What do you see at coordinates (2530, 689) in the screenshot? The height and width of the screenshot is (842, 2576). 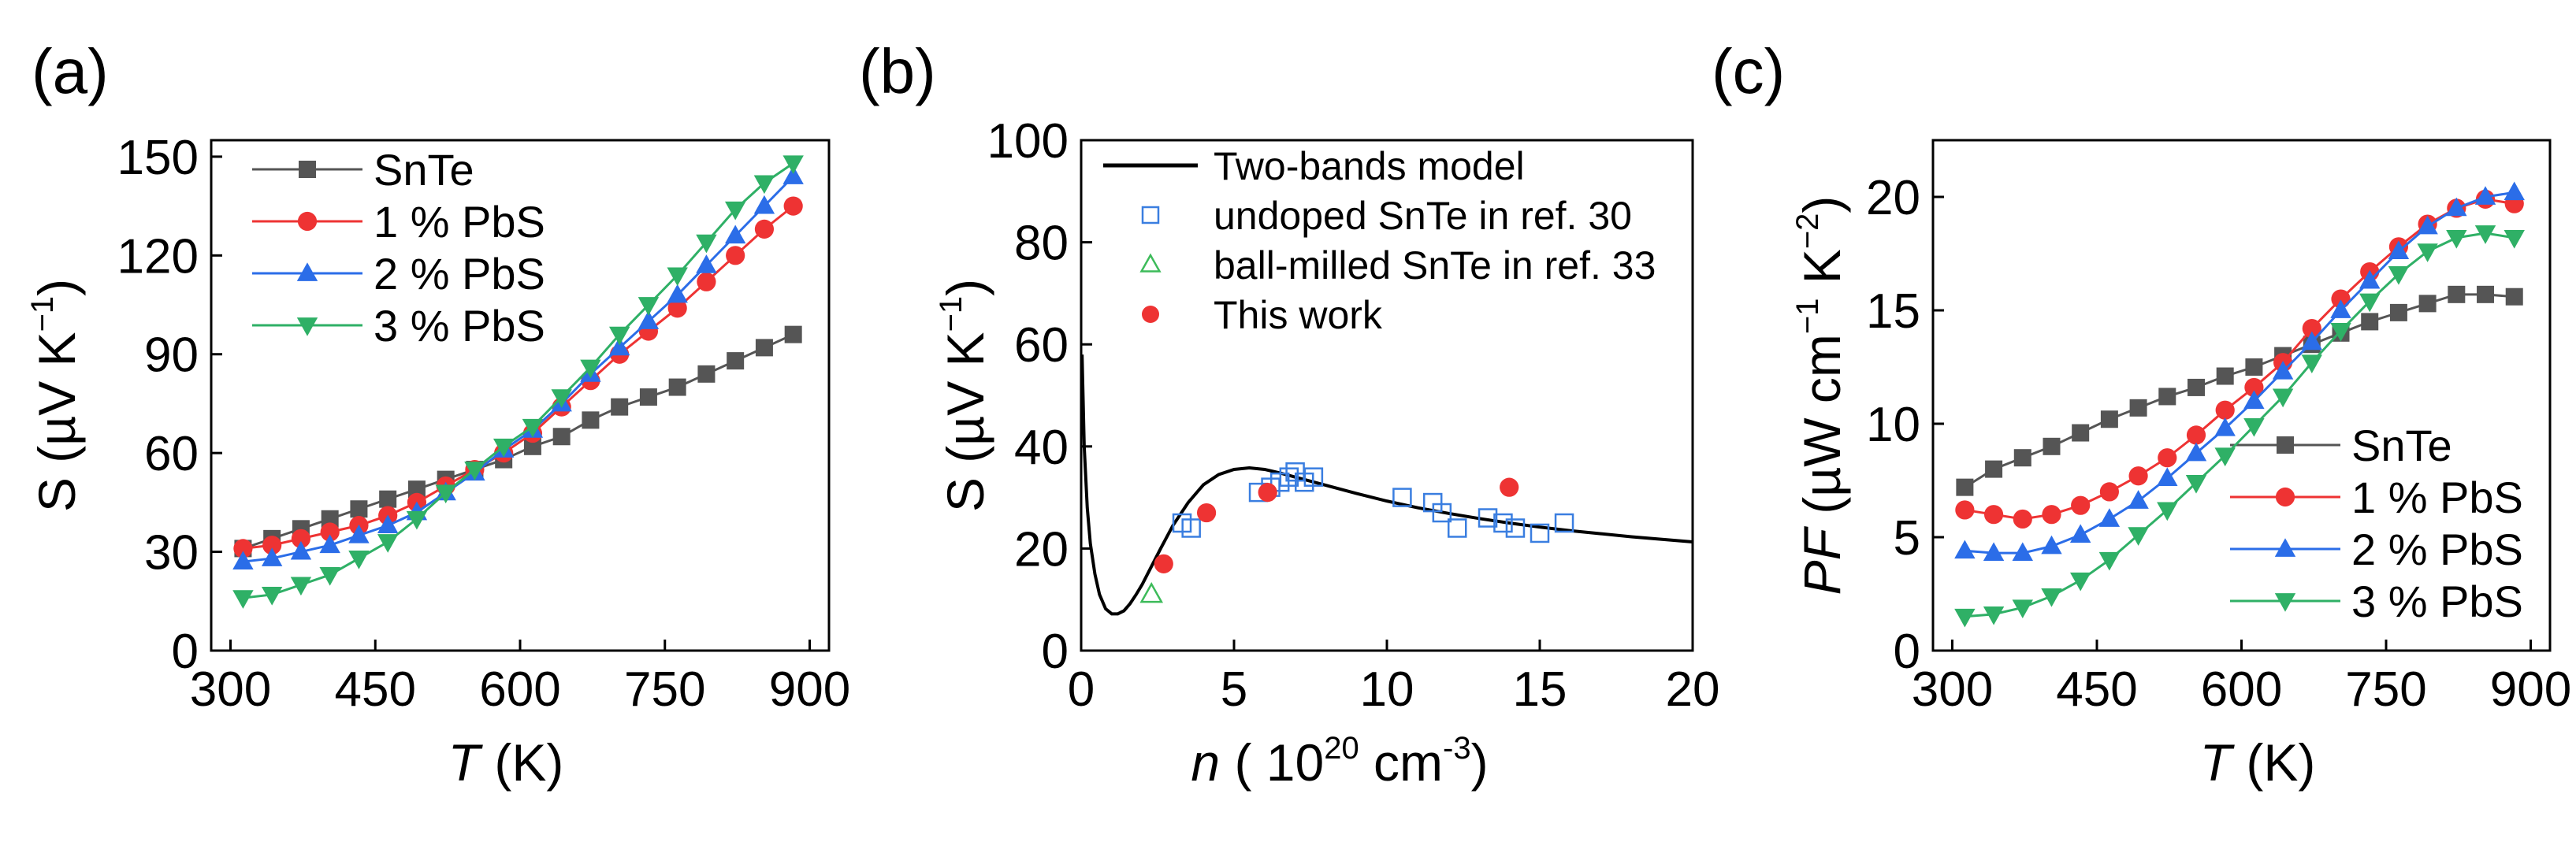 I see `x-tick-label: 900` at bounding box center [2530, 689].